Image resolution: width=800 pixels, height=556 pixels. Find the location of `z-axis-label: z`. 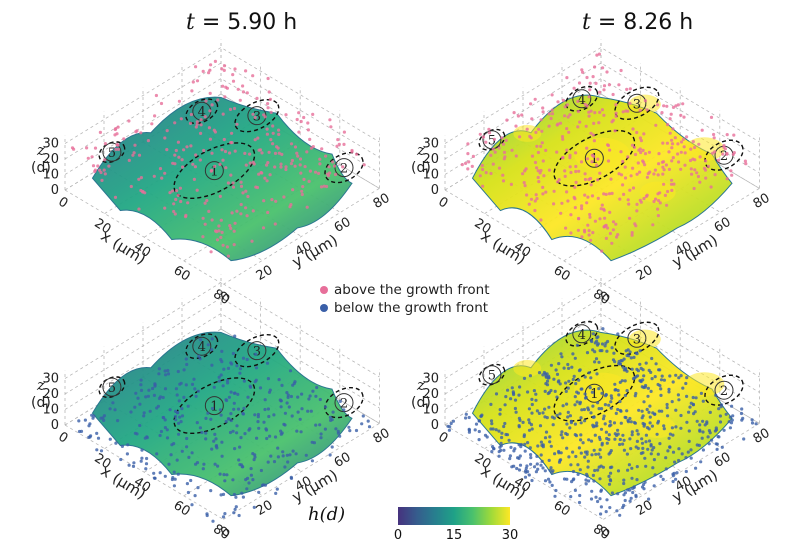

z-axis-label: z is located at coordinates (40, 150).